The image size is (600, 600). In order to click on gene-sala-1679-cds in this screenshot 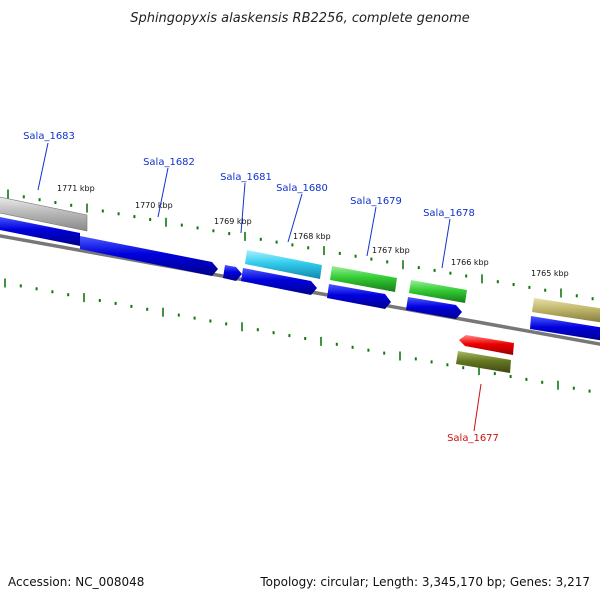, I will do `click(359, 296)`.